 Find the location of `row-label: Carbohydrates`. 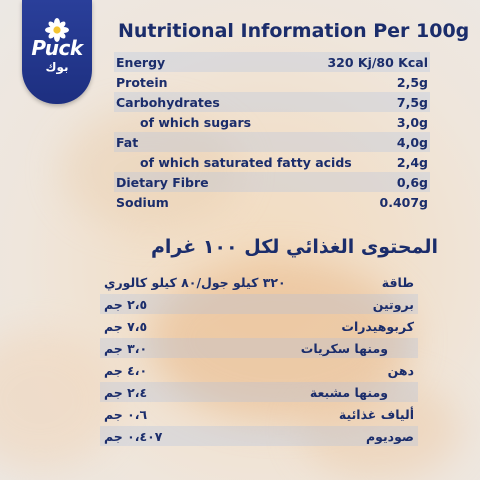

row-label: Carbohydrates is located at coordinates (168, 102).